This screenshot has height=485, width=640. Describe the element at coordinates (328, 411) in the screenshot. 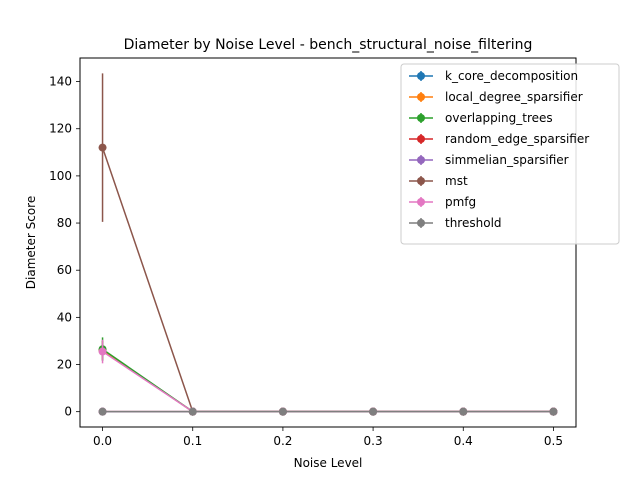

I see `series-threshold` at that location.